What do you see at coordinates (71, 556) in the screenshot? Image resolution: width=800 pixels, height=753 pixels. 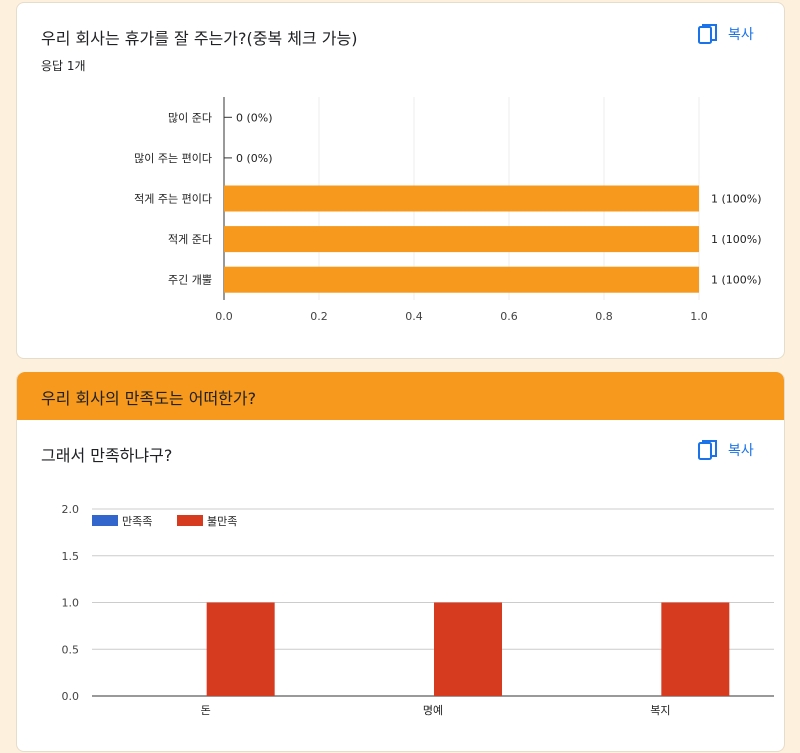 I see `y-tick-label: 1.5` at bounding box center [71, 556].